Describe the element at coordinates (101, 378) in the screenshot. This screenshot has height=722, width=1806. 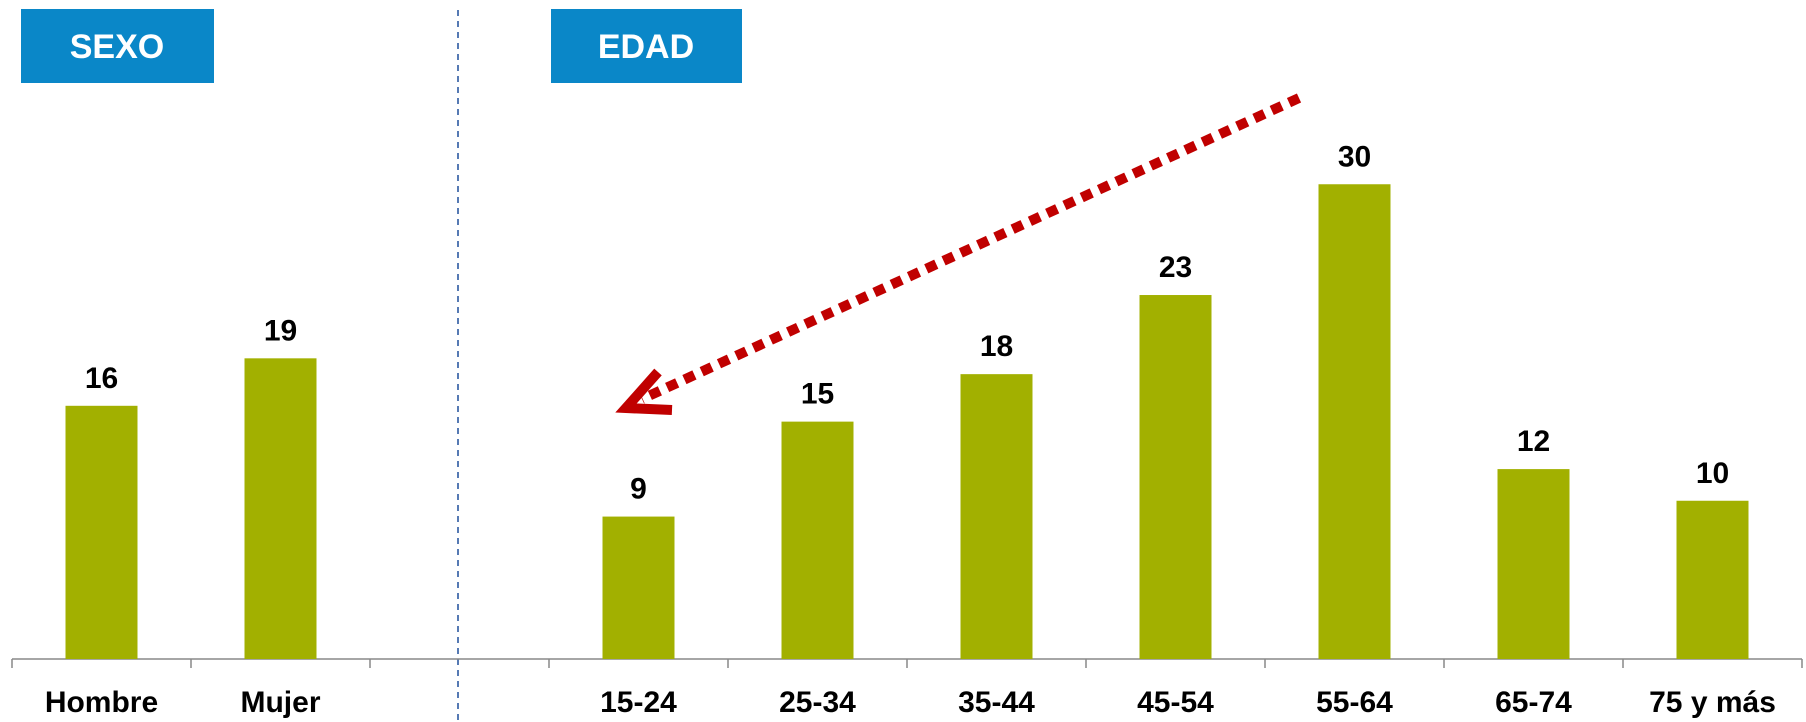
I see `value-label: 16` at that location.